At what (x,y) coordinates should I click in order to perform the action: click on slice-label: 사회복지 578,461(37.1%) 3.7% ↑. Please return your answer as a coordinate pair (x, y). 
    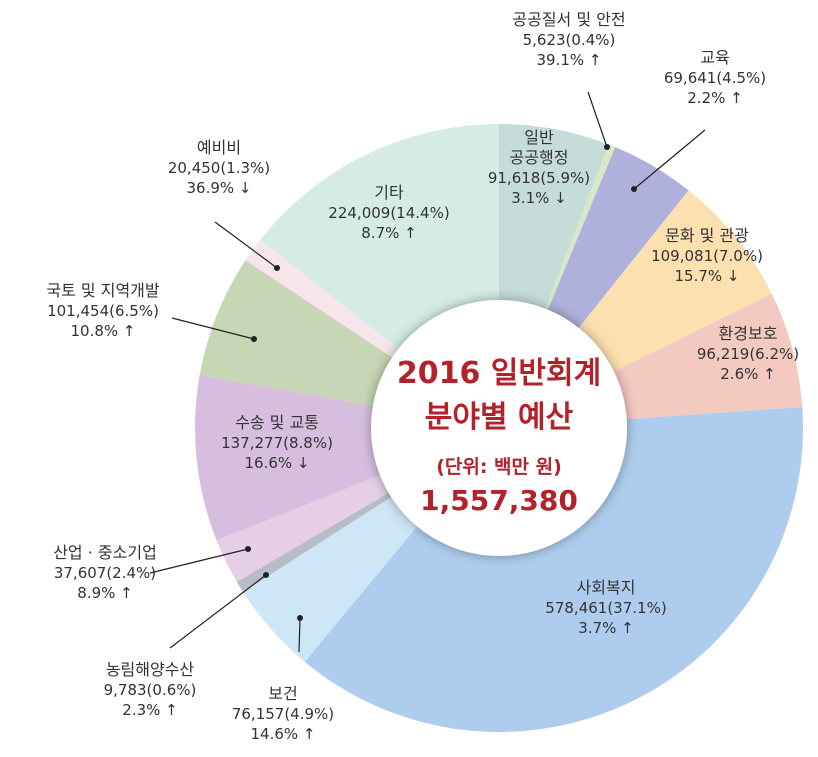
    Looking at the image, I should click on (605, 608).